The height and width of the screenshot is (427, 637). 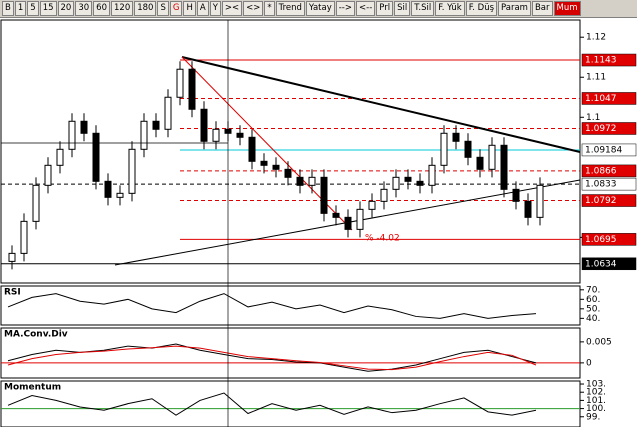 What do you see at coordinates (601, 264) in the screenshot?
I see `price-label: 1.0634` at bounding box center [601, 264].